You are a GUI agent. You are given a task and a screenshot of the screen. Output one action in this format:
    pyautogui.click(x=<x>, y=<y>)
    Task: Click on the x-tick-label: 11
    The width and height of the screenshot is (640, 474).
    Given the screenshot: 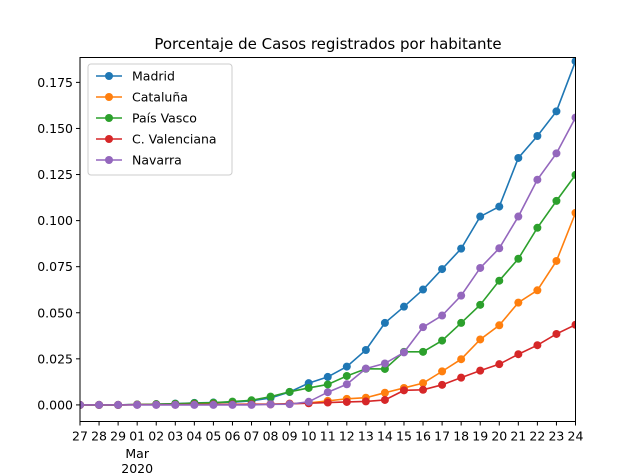 What is the action you would take?
    pyautogui.click(x=328, y=436)
    